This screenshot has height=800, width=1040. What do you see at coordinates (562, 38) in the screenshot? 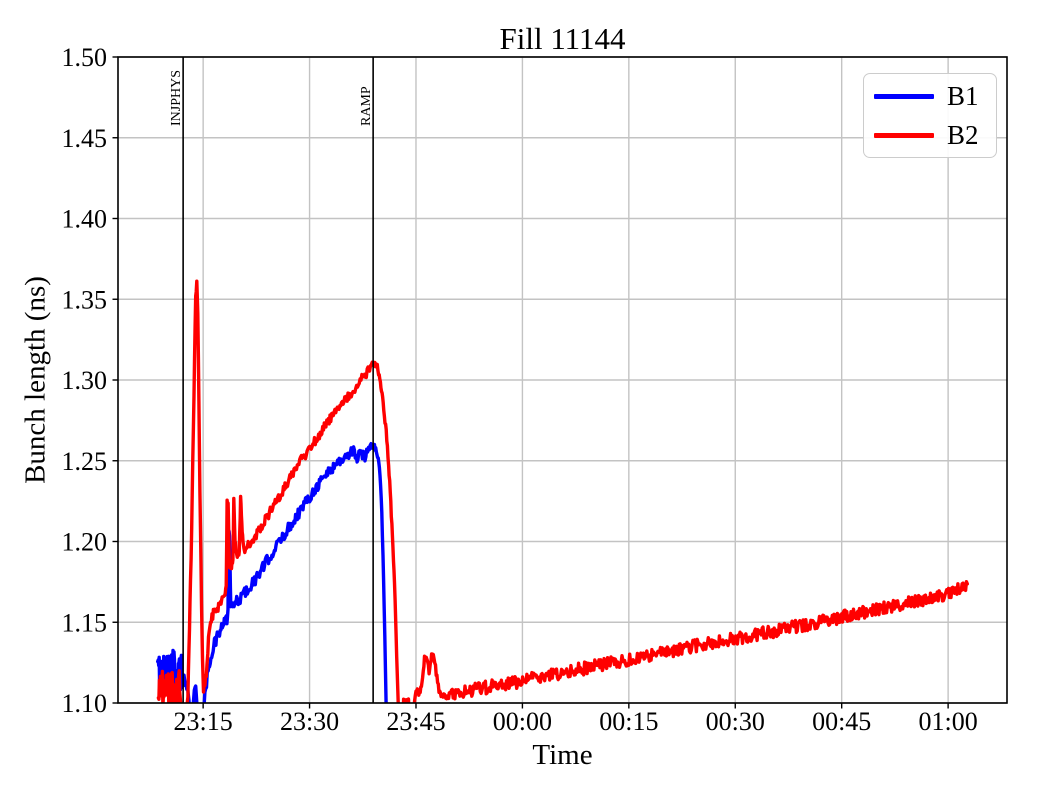
I see `chart-title: Fill 11144` at bounding box center [562, 38].